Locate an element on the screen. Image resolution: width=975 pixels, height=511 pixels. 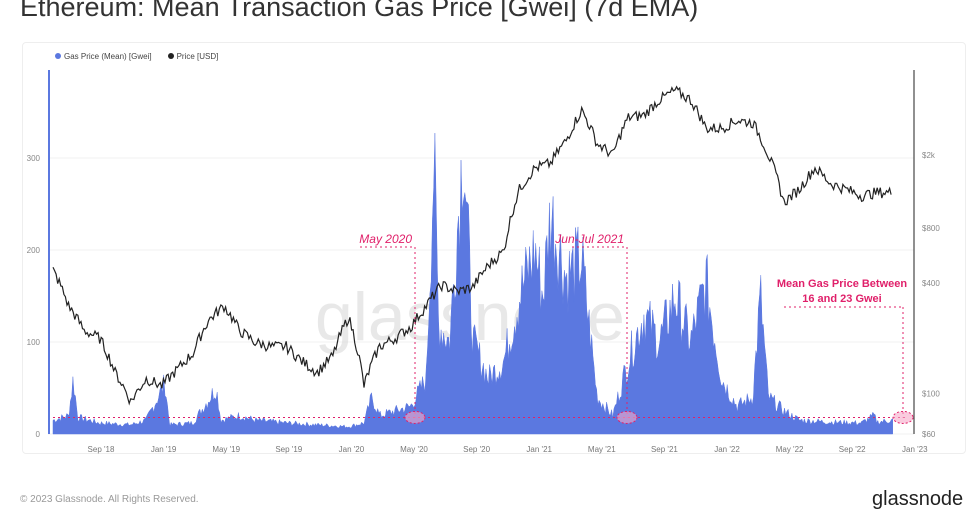
y-right-tick: $400 is located at coordinates (931, 283).